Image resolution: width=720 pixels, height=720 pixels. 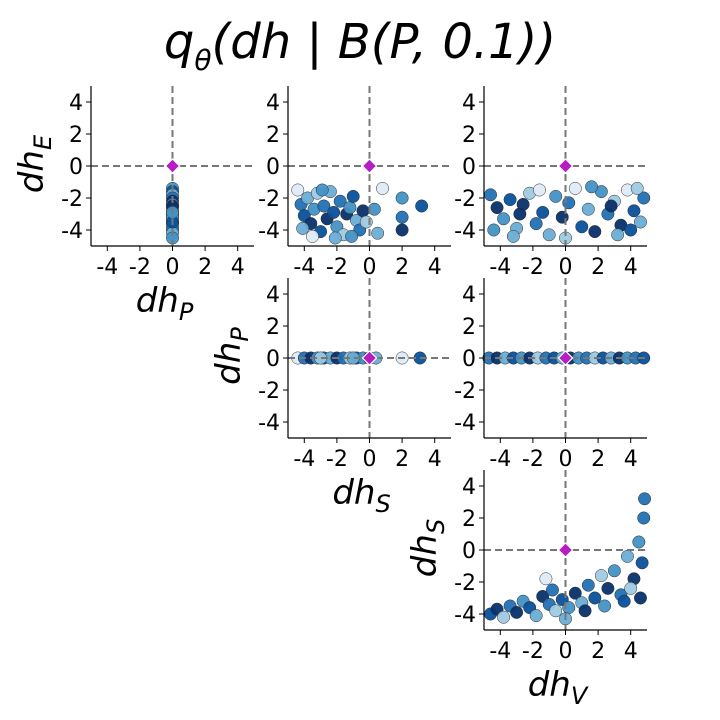 I want to click on y-axis-label: dhP, so click(x=231, y=356).